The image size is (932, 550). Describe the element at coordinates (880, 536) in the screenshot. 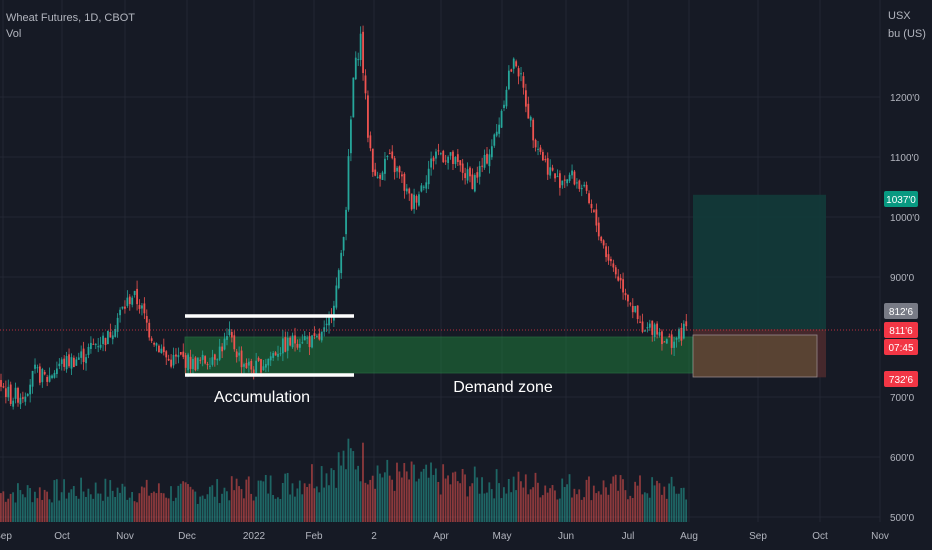

I see `x-tick-label: Nov` at that location.